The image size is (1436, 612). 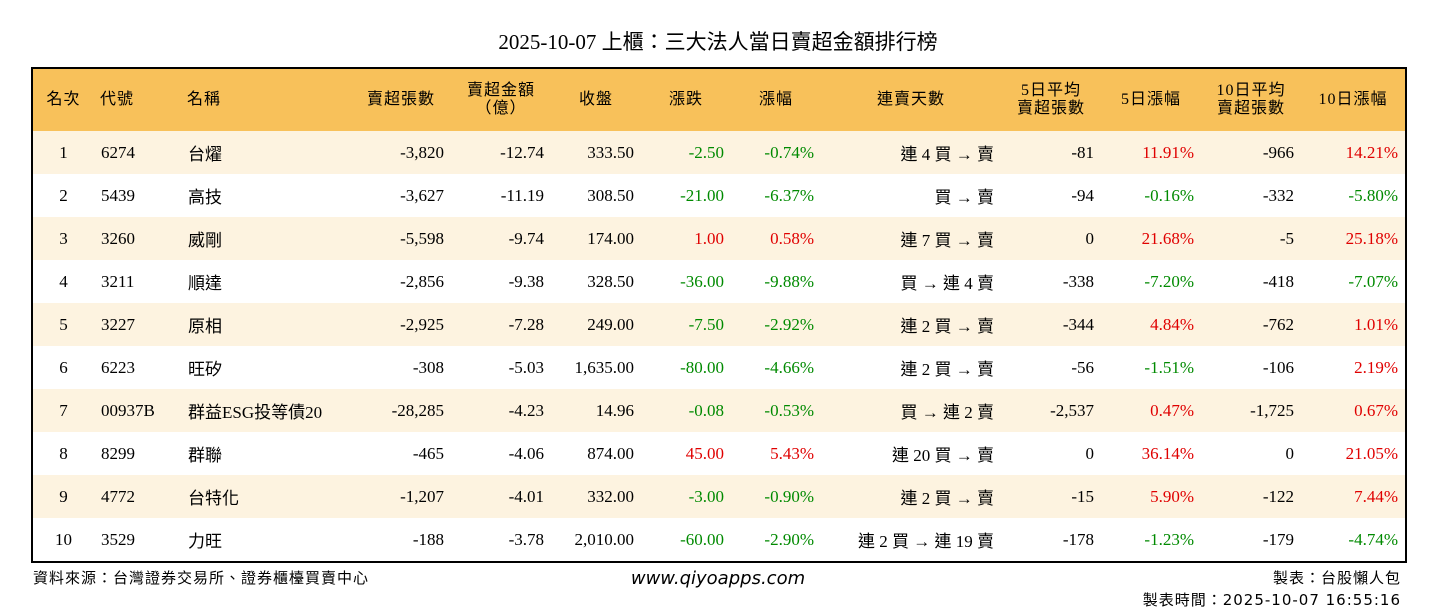 I want to click on table-cell: 4, so click(x=63, y=281).